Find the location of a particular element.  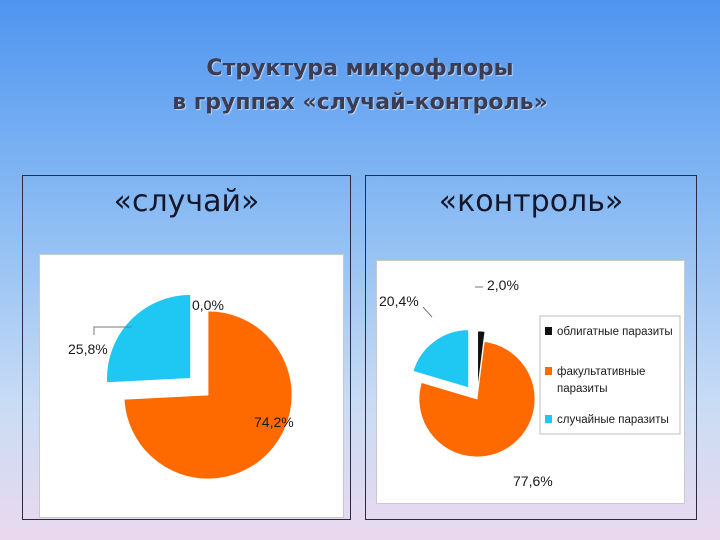

control-label-random: 20,4% is located at coordinates (399, 301).